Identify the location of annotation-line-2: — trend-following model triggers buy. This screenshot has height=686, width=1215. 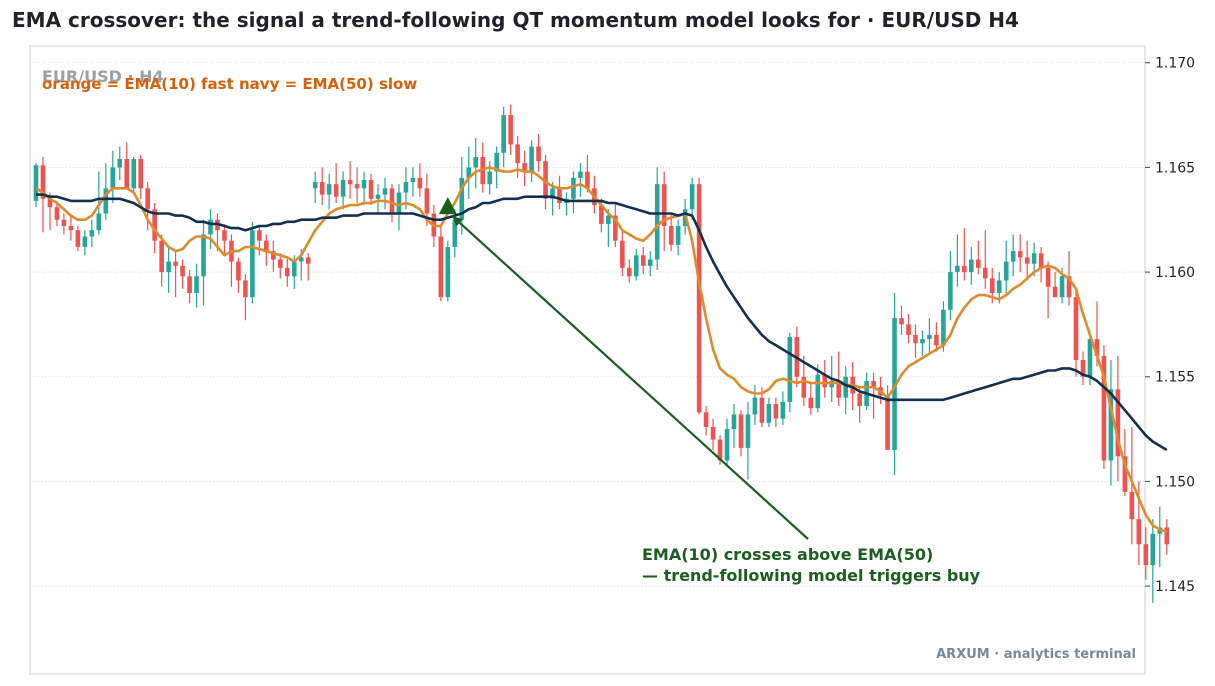
(811, 575).